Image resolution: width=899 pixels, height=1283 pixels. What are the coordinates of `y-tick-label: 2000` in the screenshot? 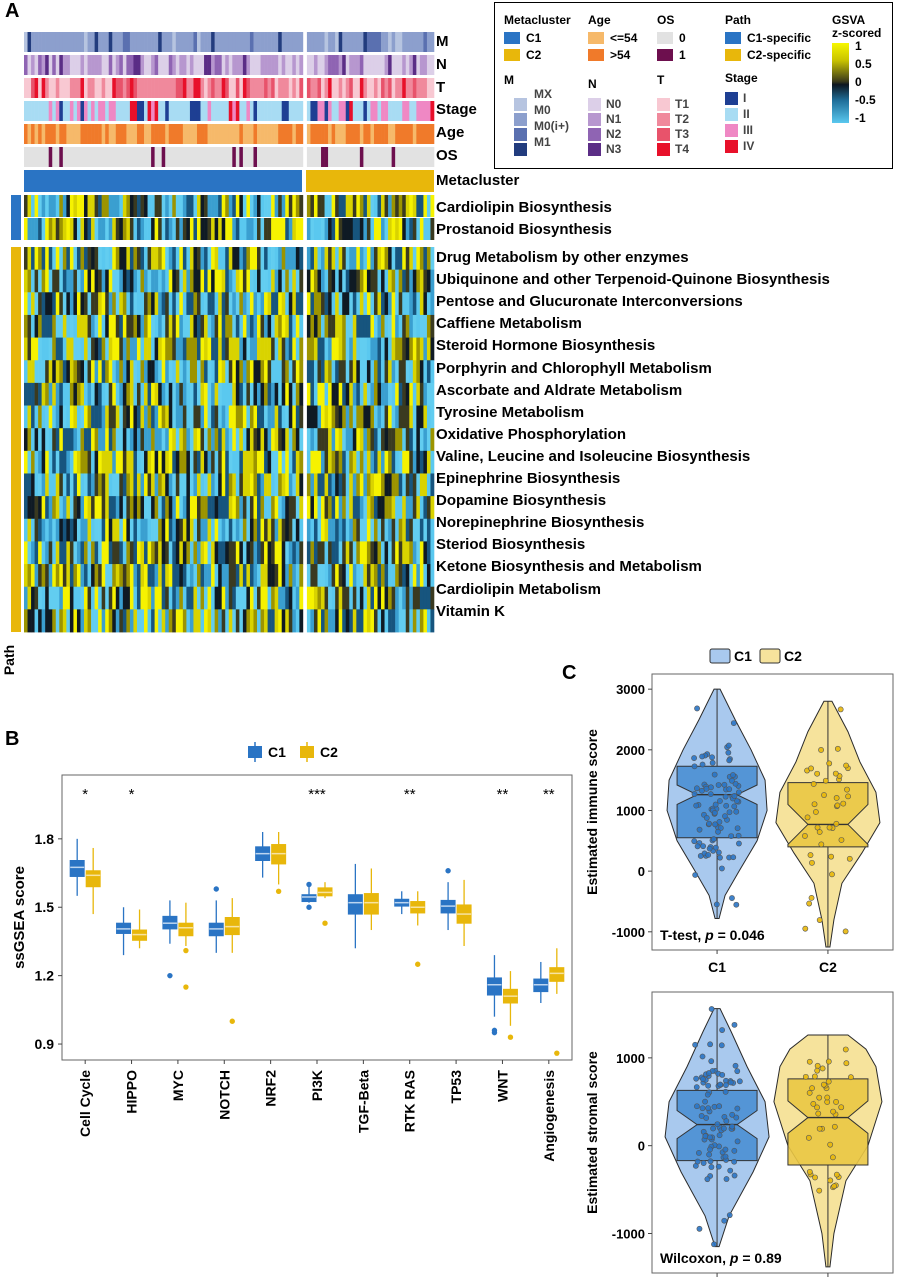 It's located at (630, 750).